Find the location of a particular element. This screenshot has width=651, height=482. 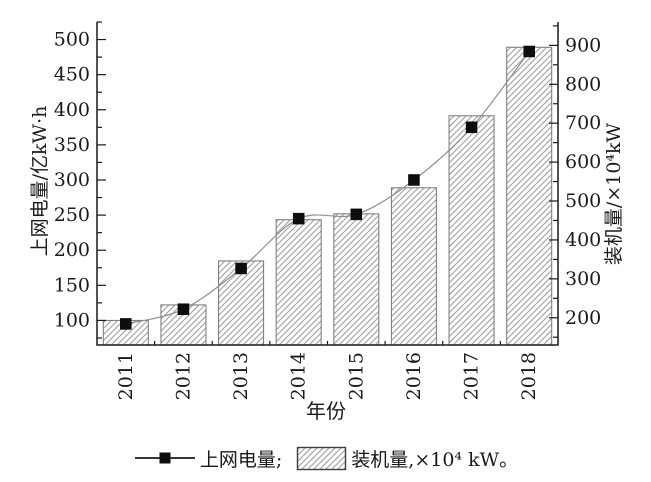

left-tick-label: 350 is located at coordinates (72, 145).